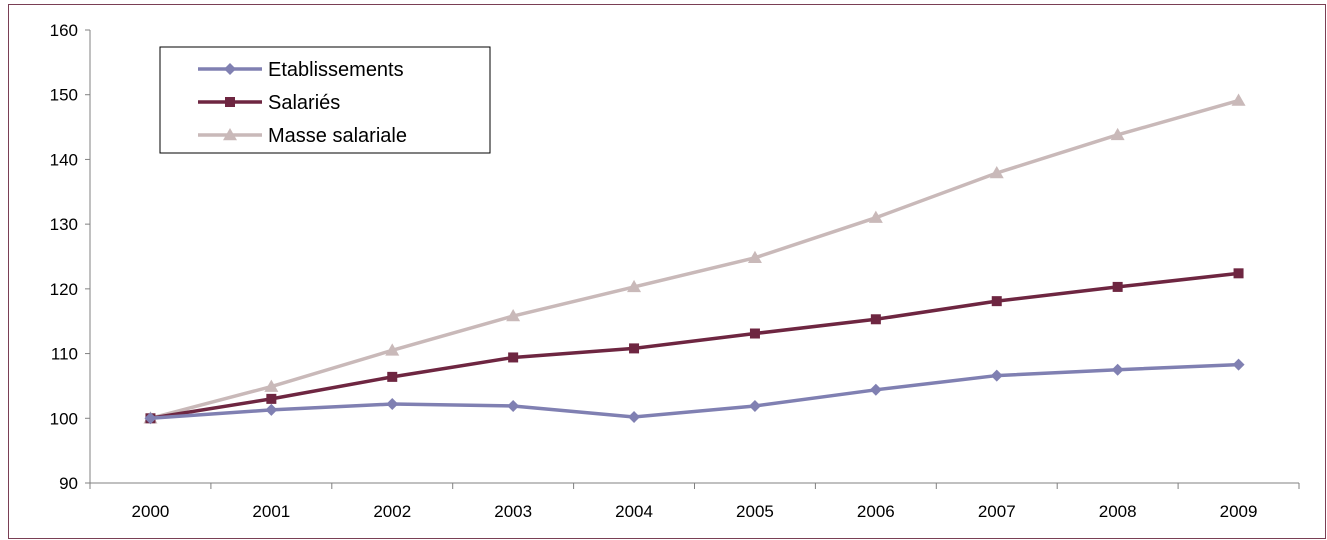 The image size is (1327, 540). Describe the element at coordinates (64, 224) in the screenshot. I see `y-tick-label: 130` at that location.